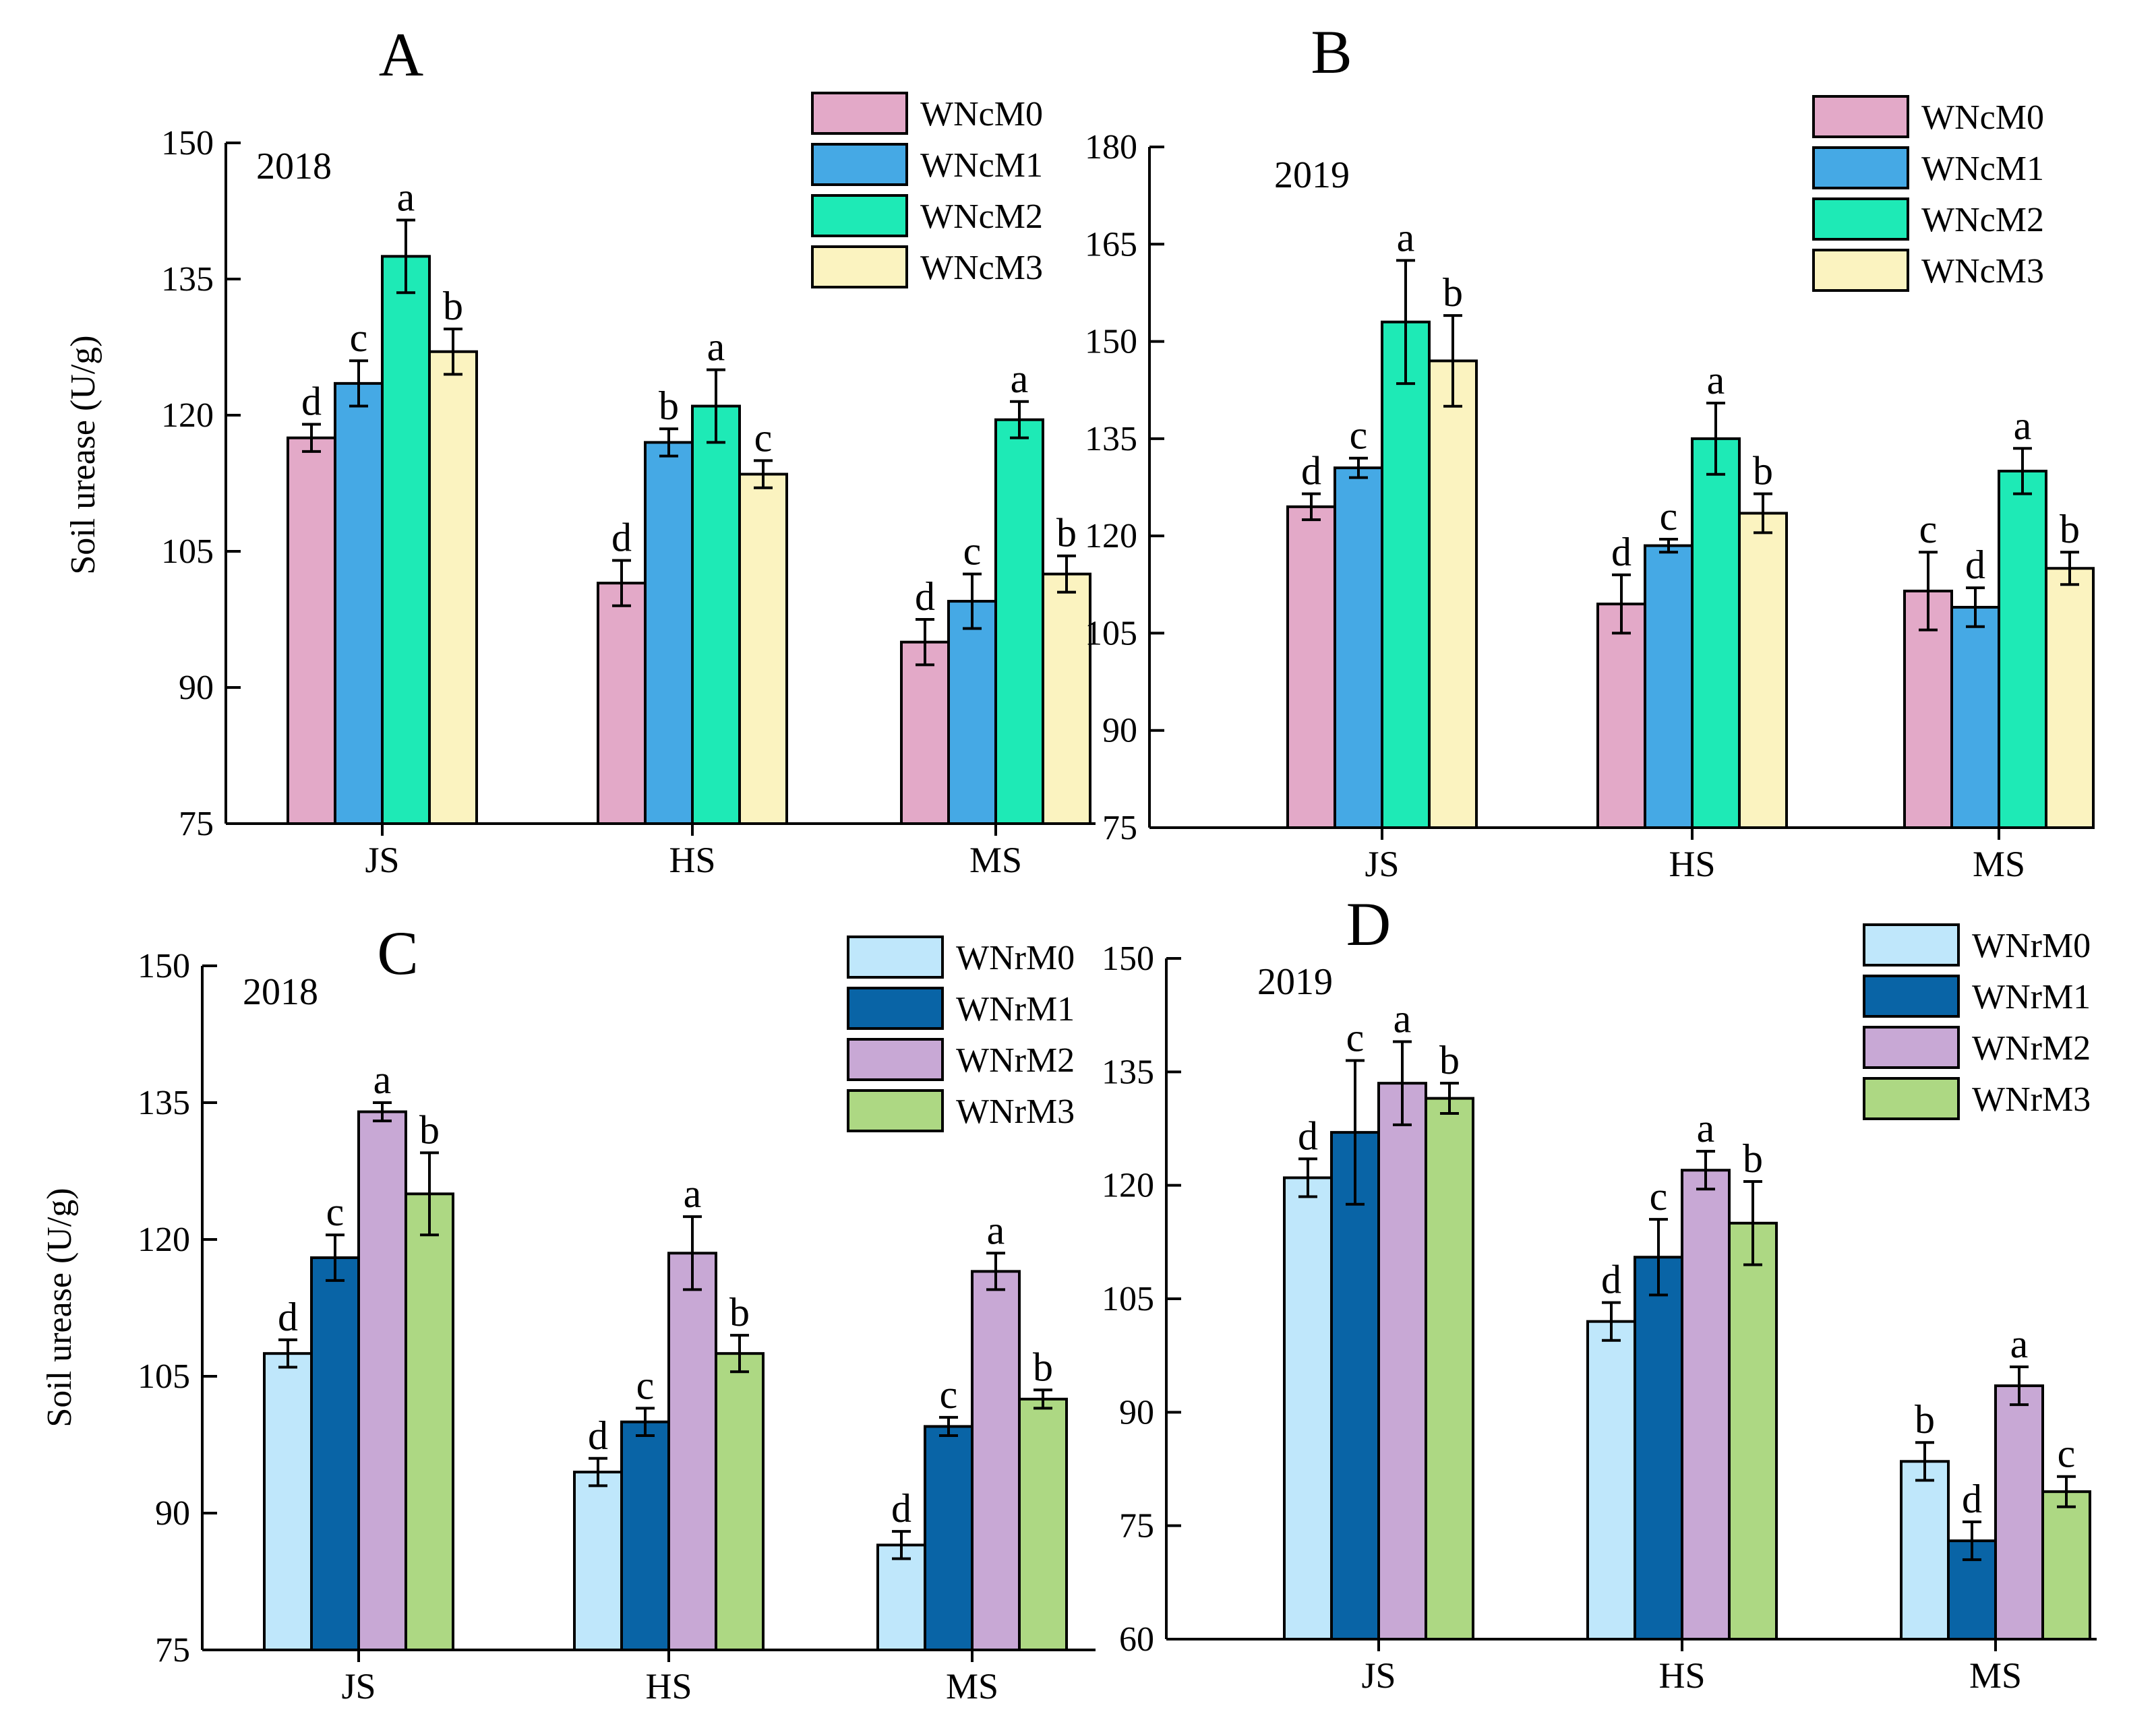  I want to click on bar-wnrm1-ms, so click(949, 1538).